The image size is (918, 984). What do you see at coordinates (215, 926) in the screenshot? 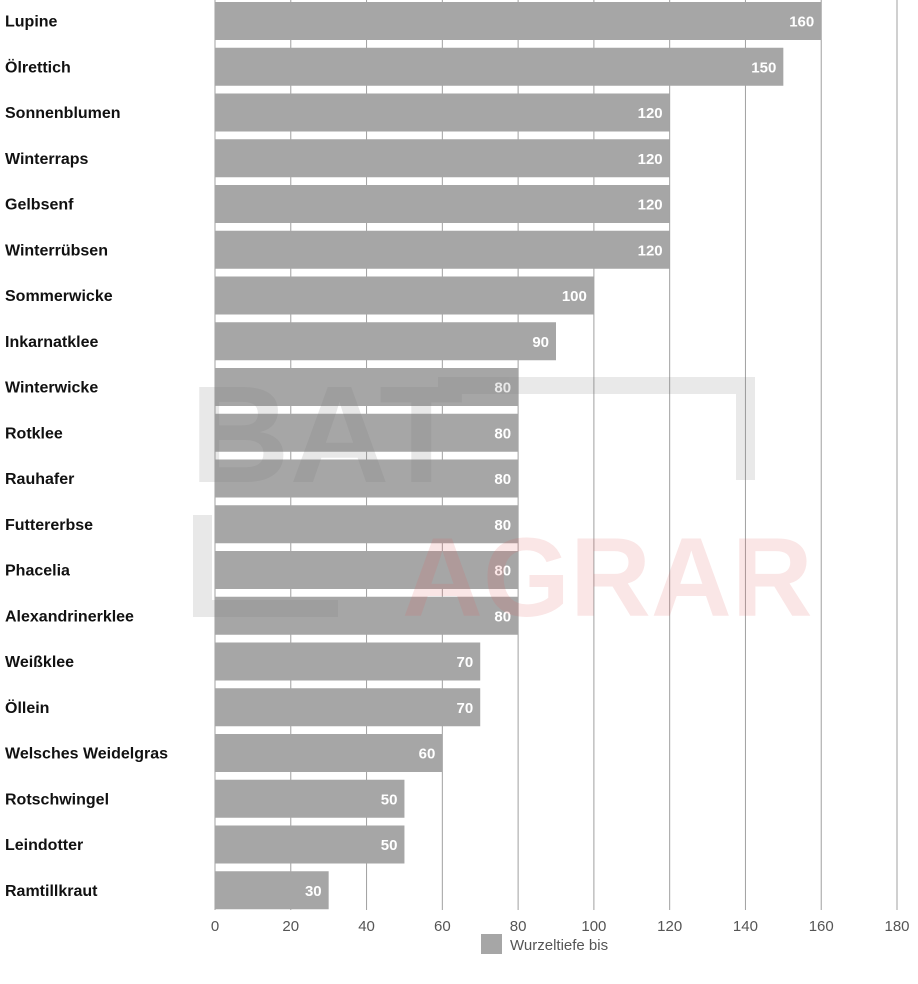
I see `x-tick-label: 0` at bounding box center [215, 926].